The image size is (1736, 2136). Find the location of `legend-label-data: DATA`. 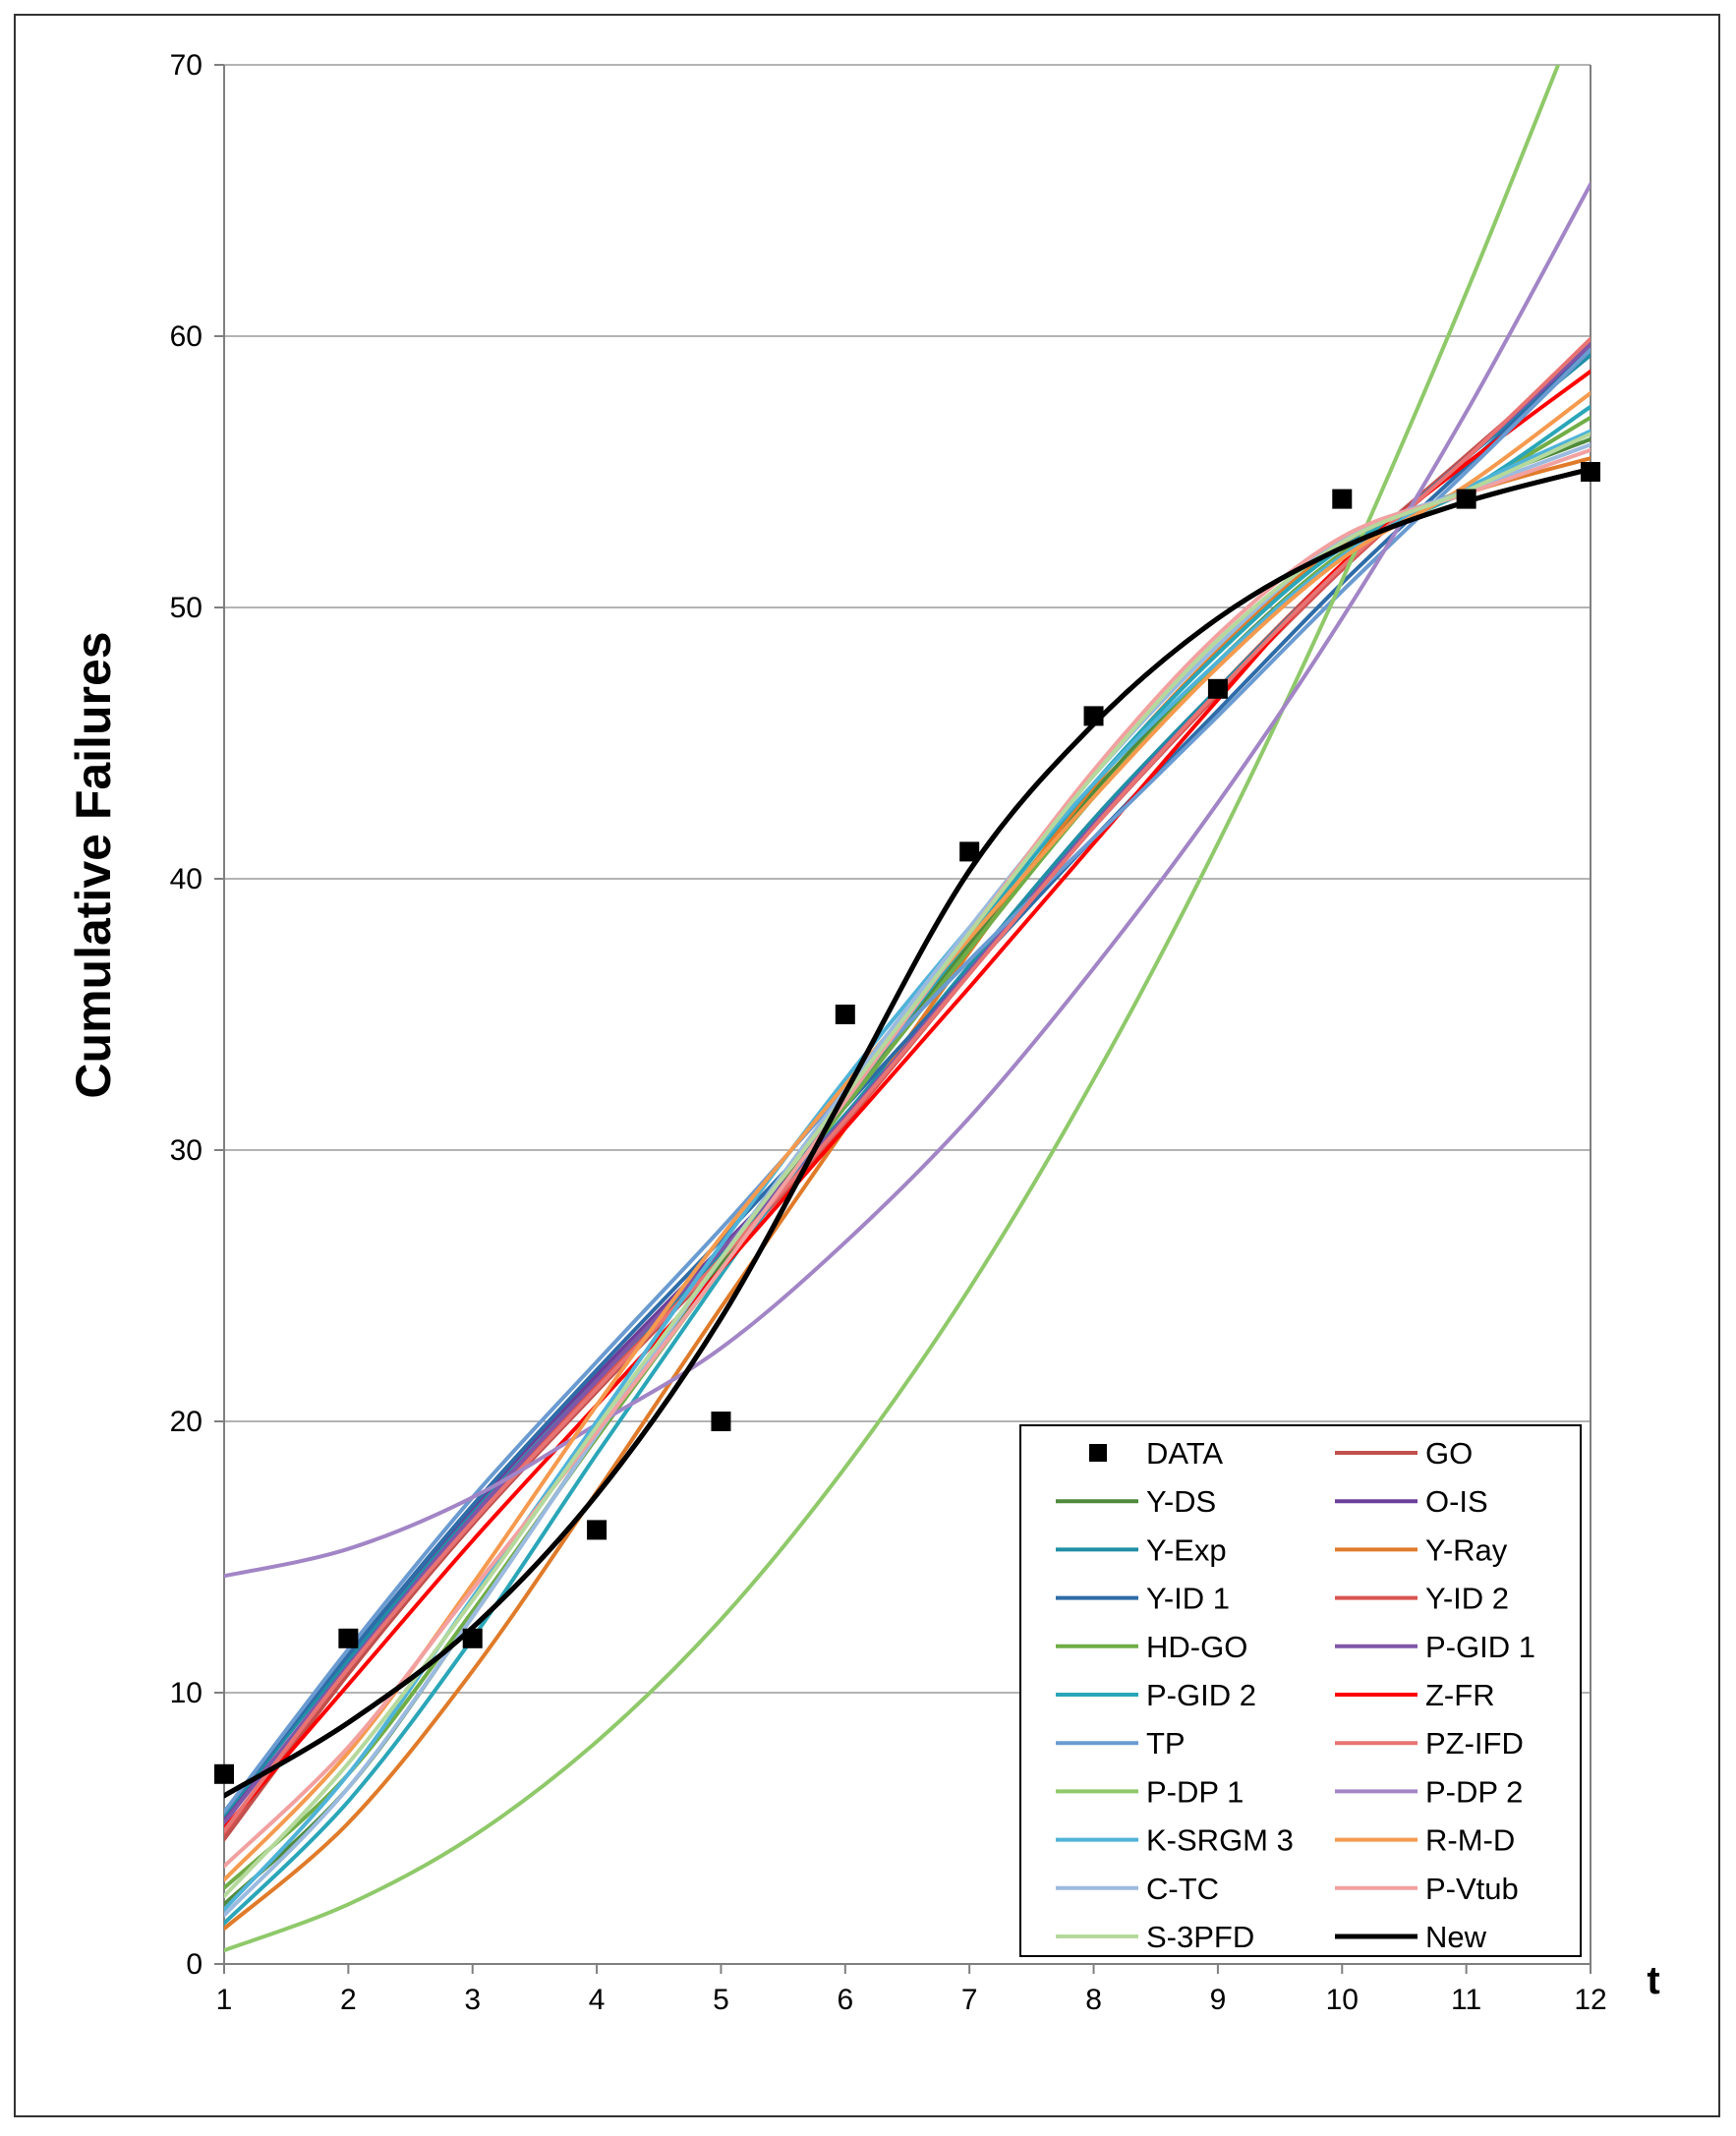

legend-label-data: DATA is located at coordinates (1184, 1453).